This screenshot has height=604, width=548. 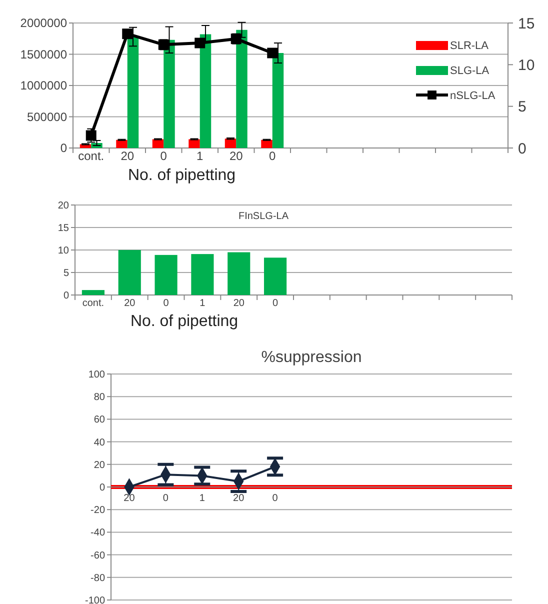 What do you see at coordinates (526, 23) in the screenshot?
I see `y2-tick-label: 15` at bounding box center [526, 23].